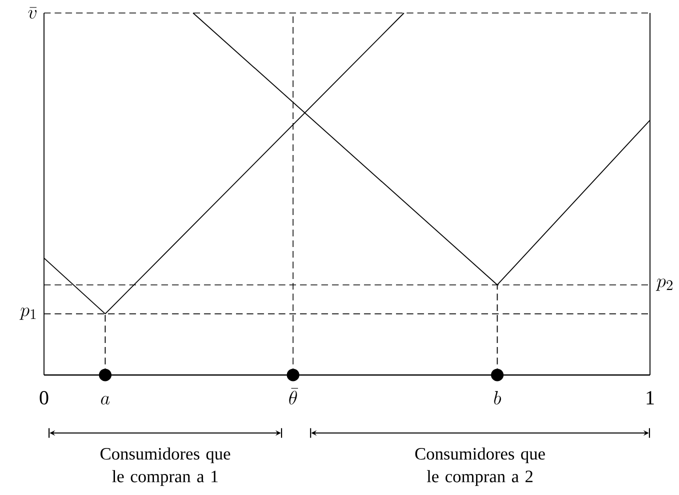 Image resolution: width=679 pixels, height=495 pixels. I want to click on text: Consumidores que le compran a 1, so click(165, 466).